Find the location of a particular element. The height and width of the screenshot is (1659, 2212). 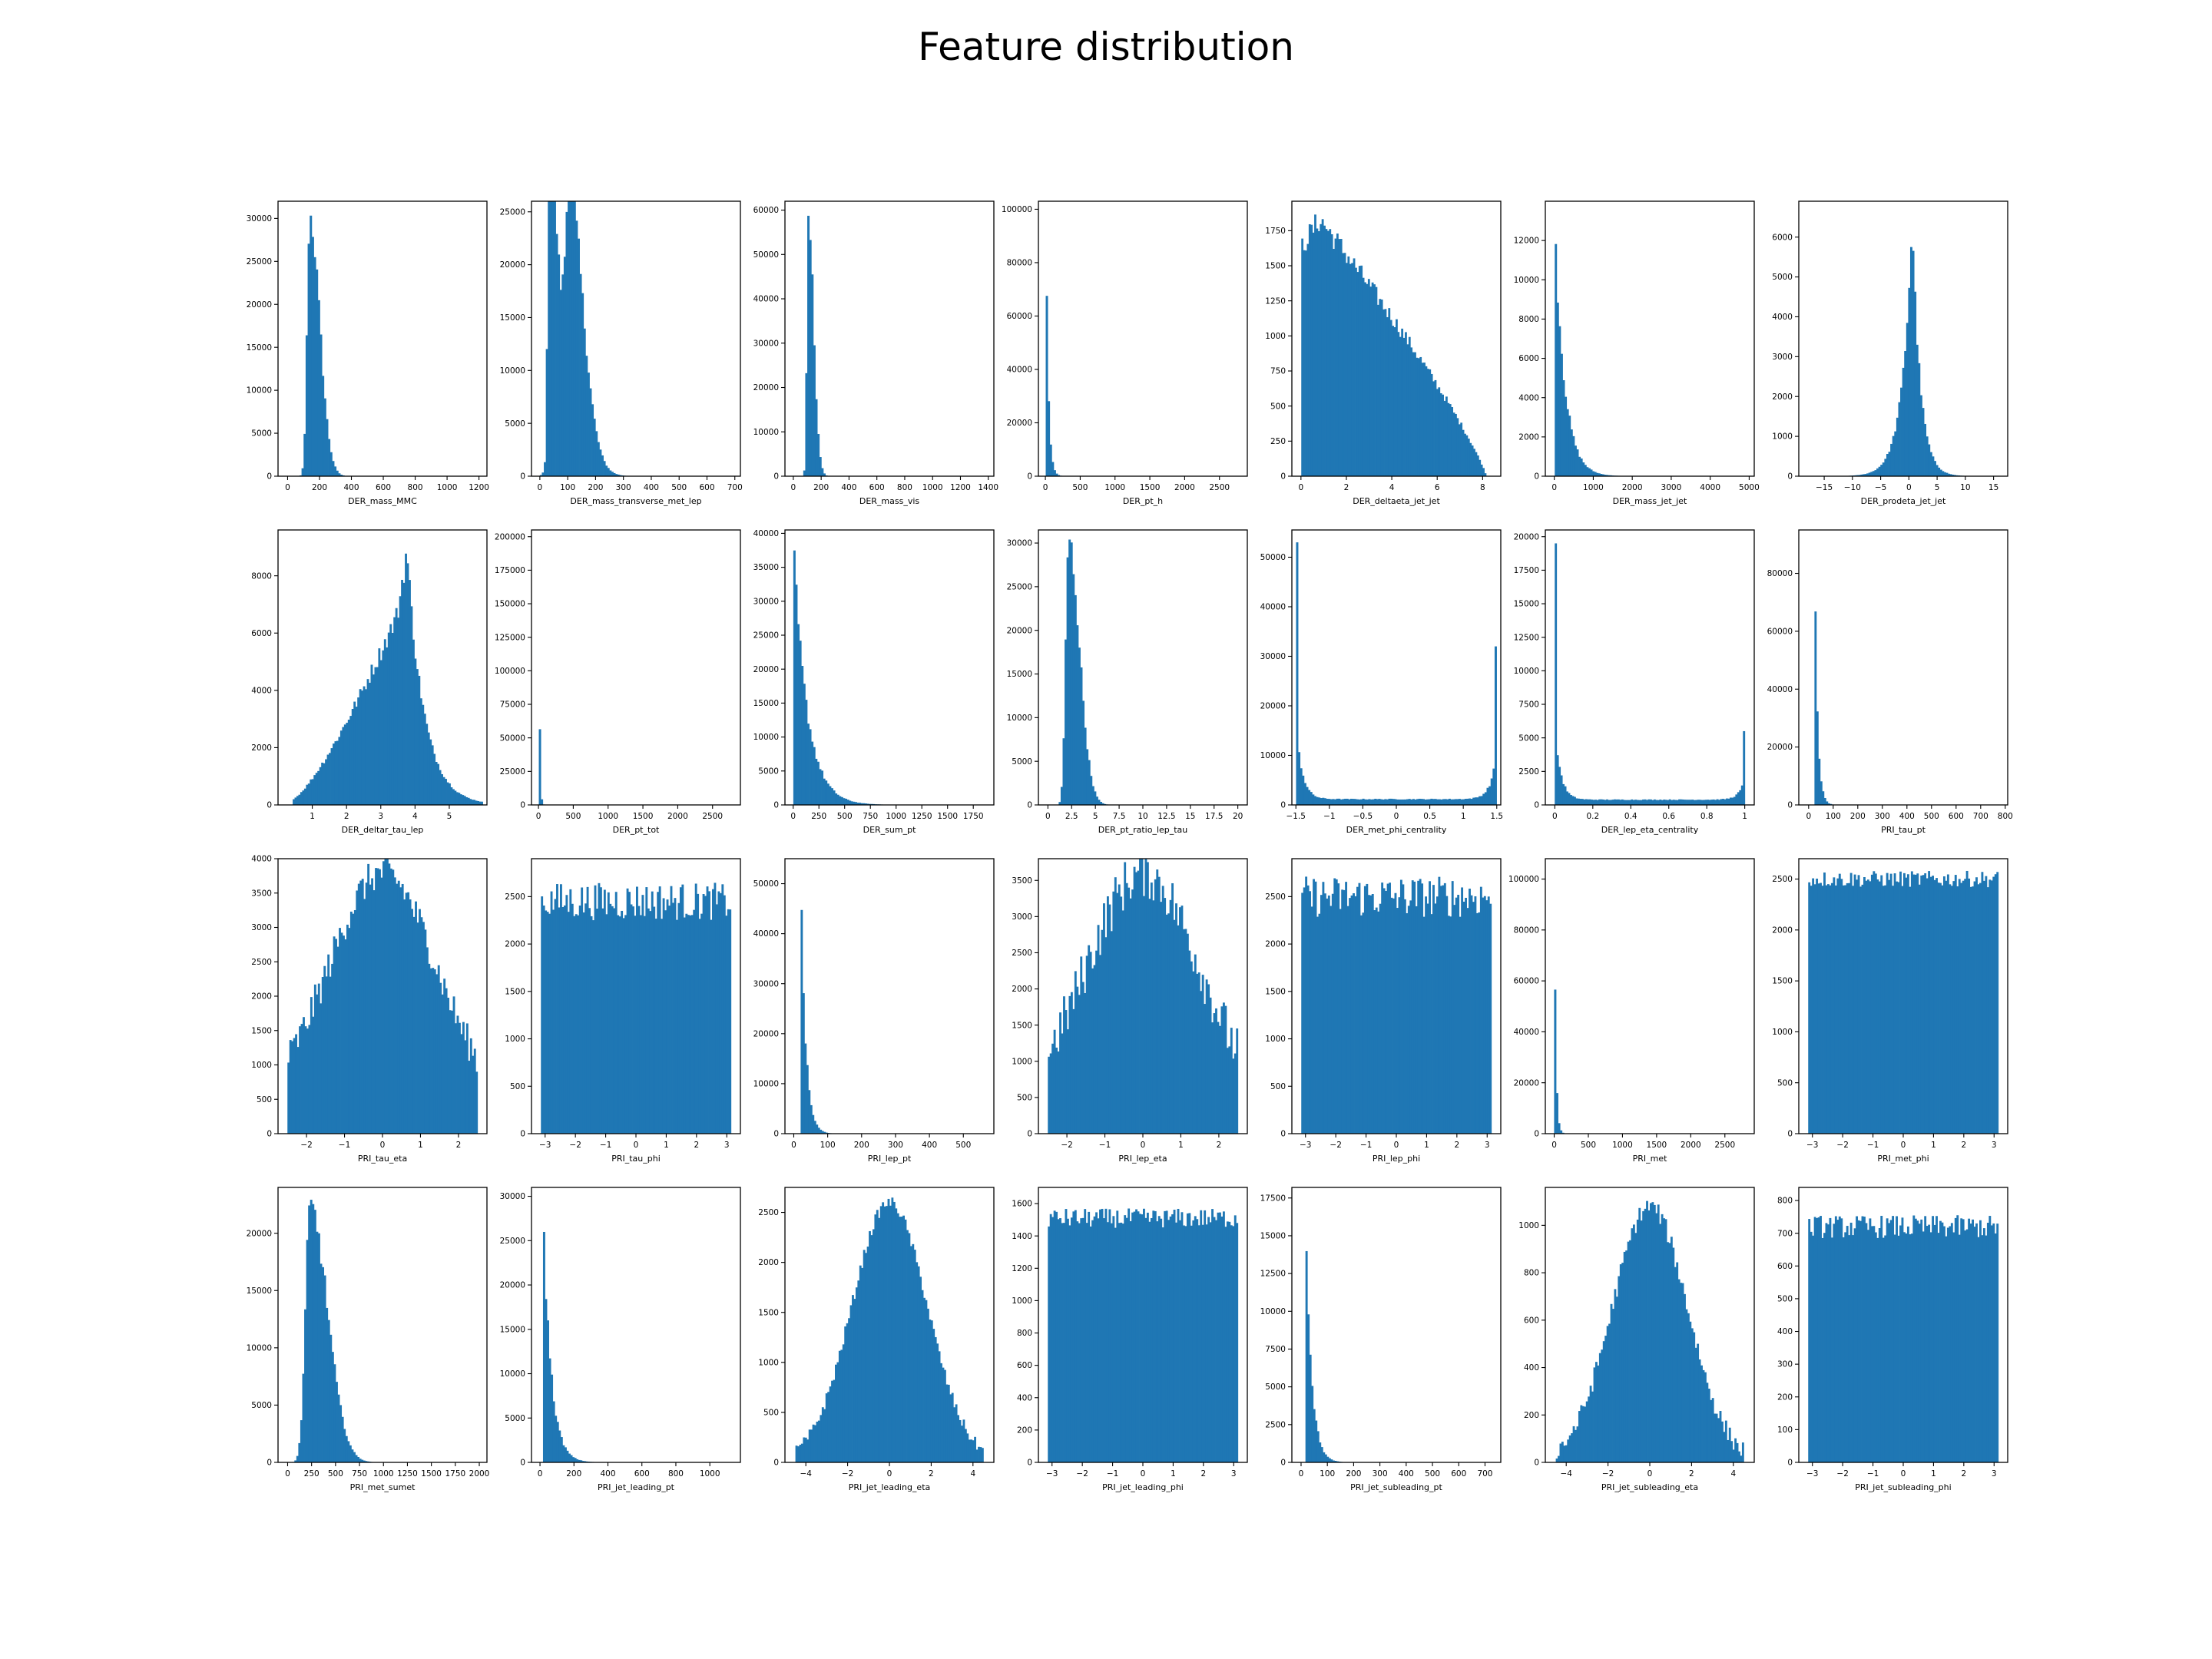

x-tick-label: 2500 is located at coordinates (1219, 488).